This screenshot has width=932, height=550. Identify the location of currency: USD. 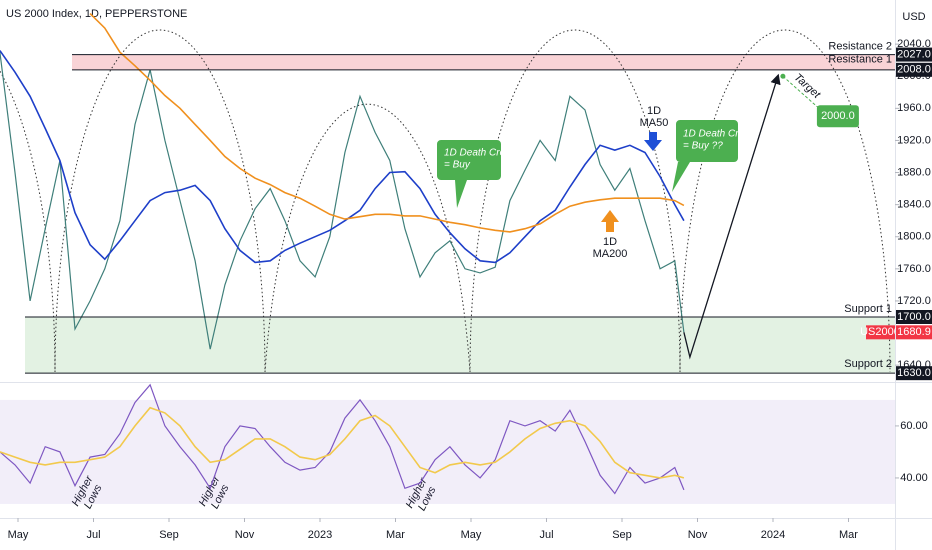
(913, 17).